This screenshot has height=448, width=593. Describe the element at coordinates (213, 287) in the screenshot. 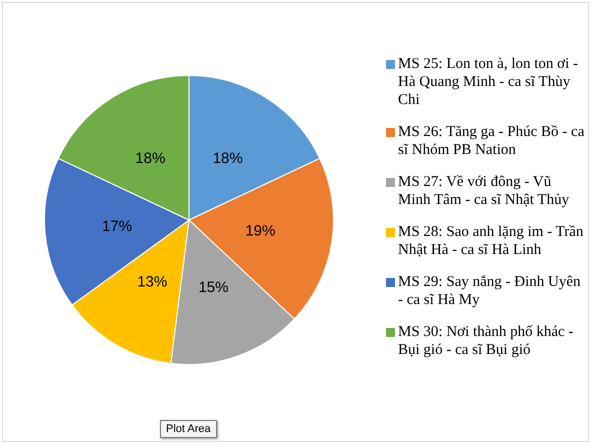

I see `data-label: 15%` at that location.